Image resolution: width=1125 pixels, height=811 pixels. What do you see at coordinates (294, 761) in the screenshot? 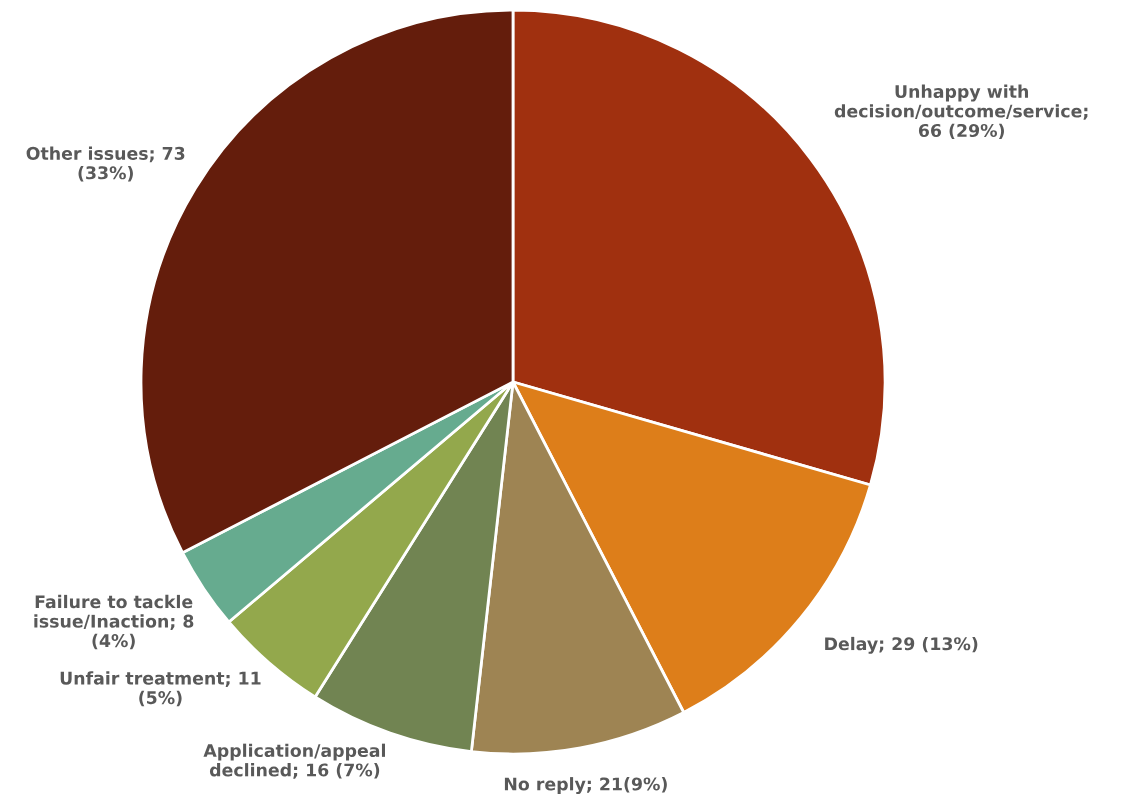
I see `slice-label: Application/appeal declined; 16 (7%)` at bounding box center [294, 761].